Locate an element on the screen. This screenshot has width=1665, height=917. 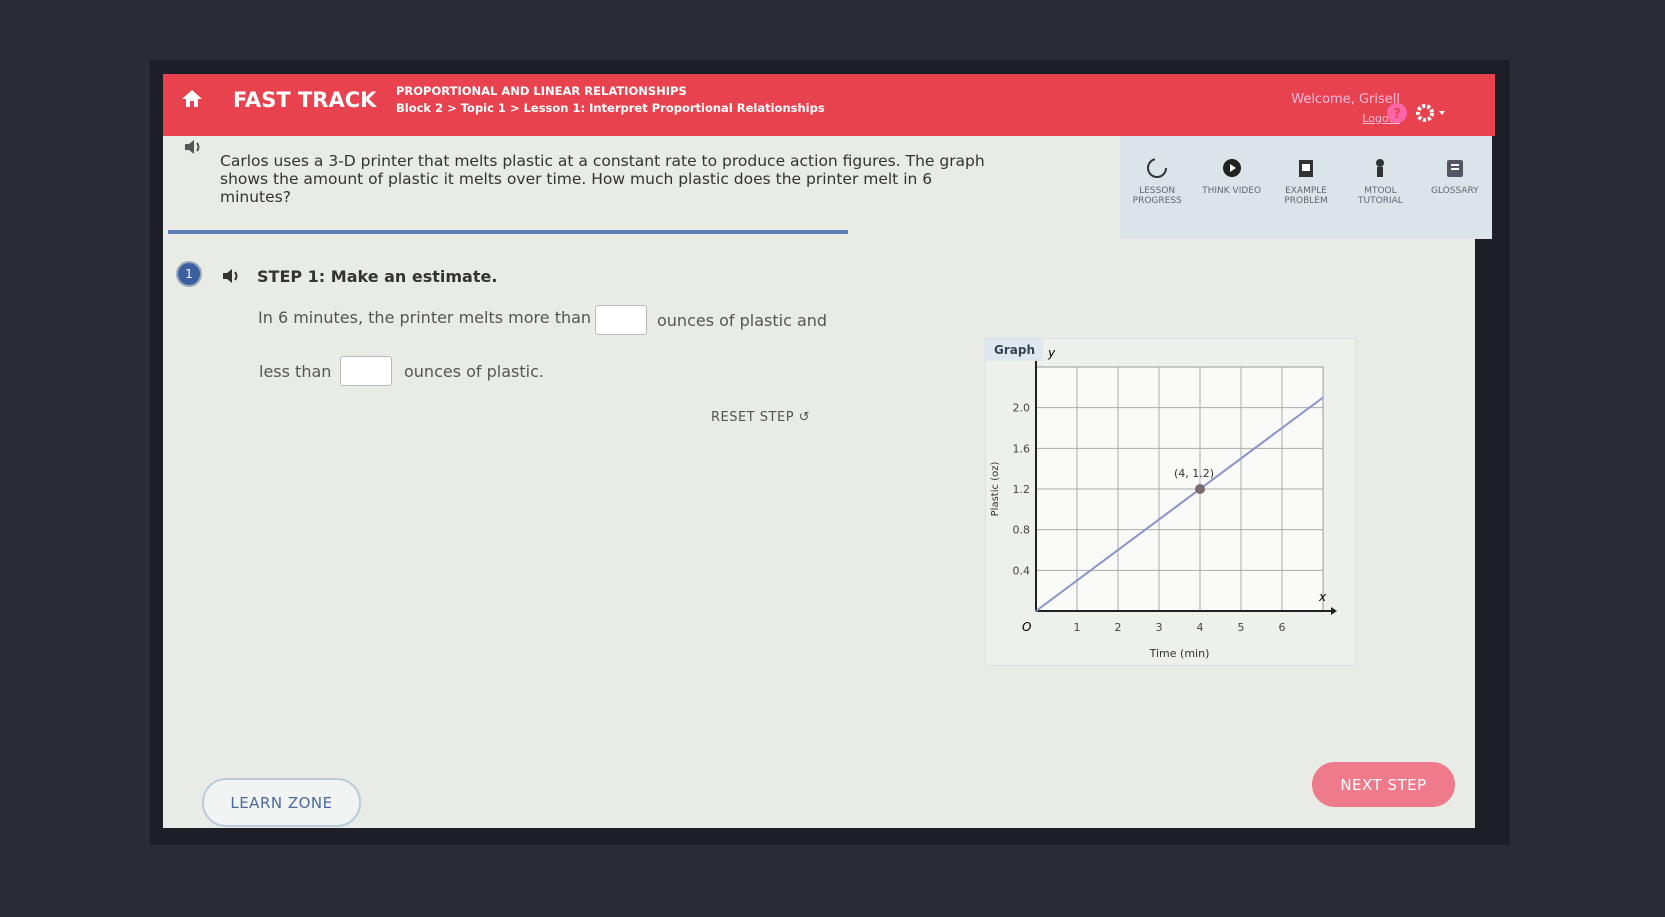
origin-label: O is located at coordinates (1026, 627).